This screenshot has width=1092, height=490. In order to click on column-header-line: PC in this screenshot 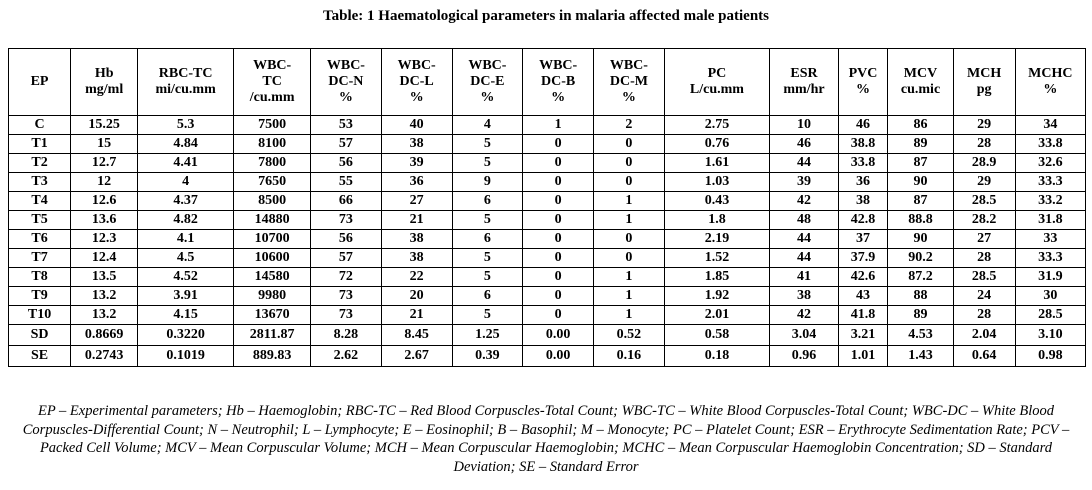, I will do `click(717, 73)`.